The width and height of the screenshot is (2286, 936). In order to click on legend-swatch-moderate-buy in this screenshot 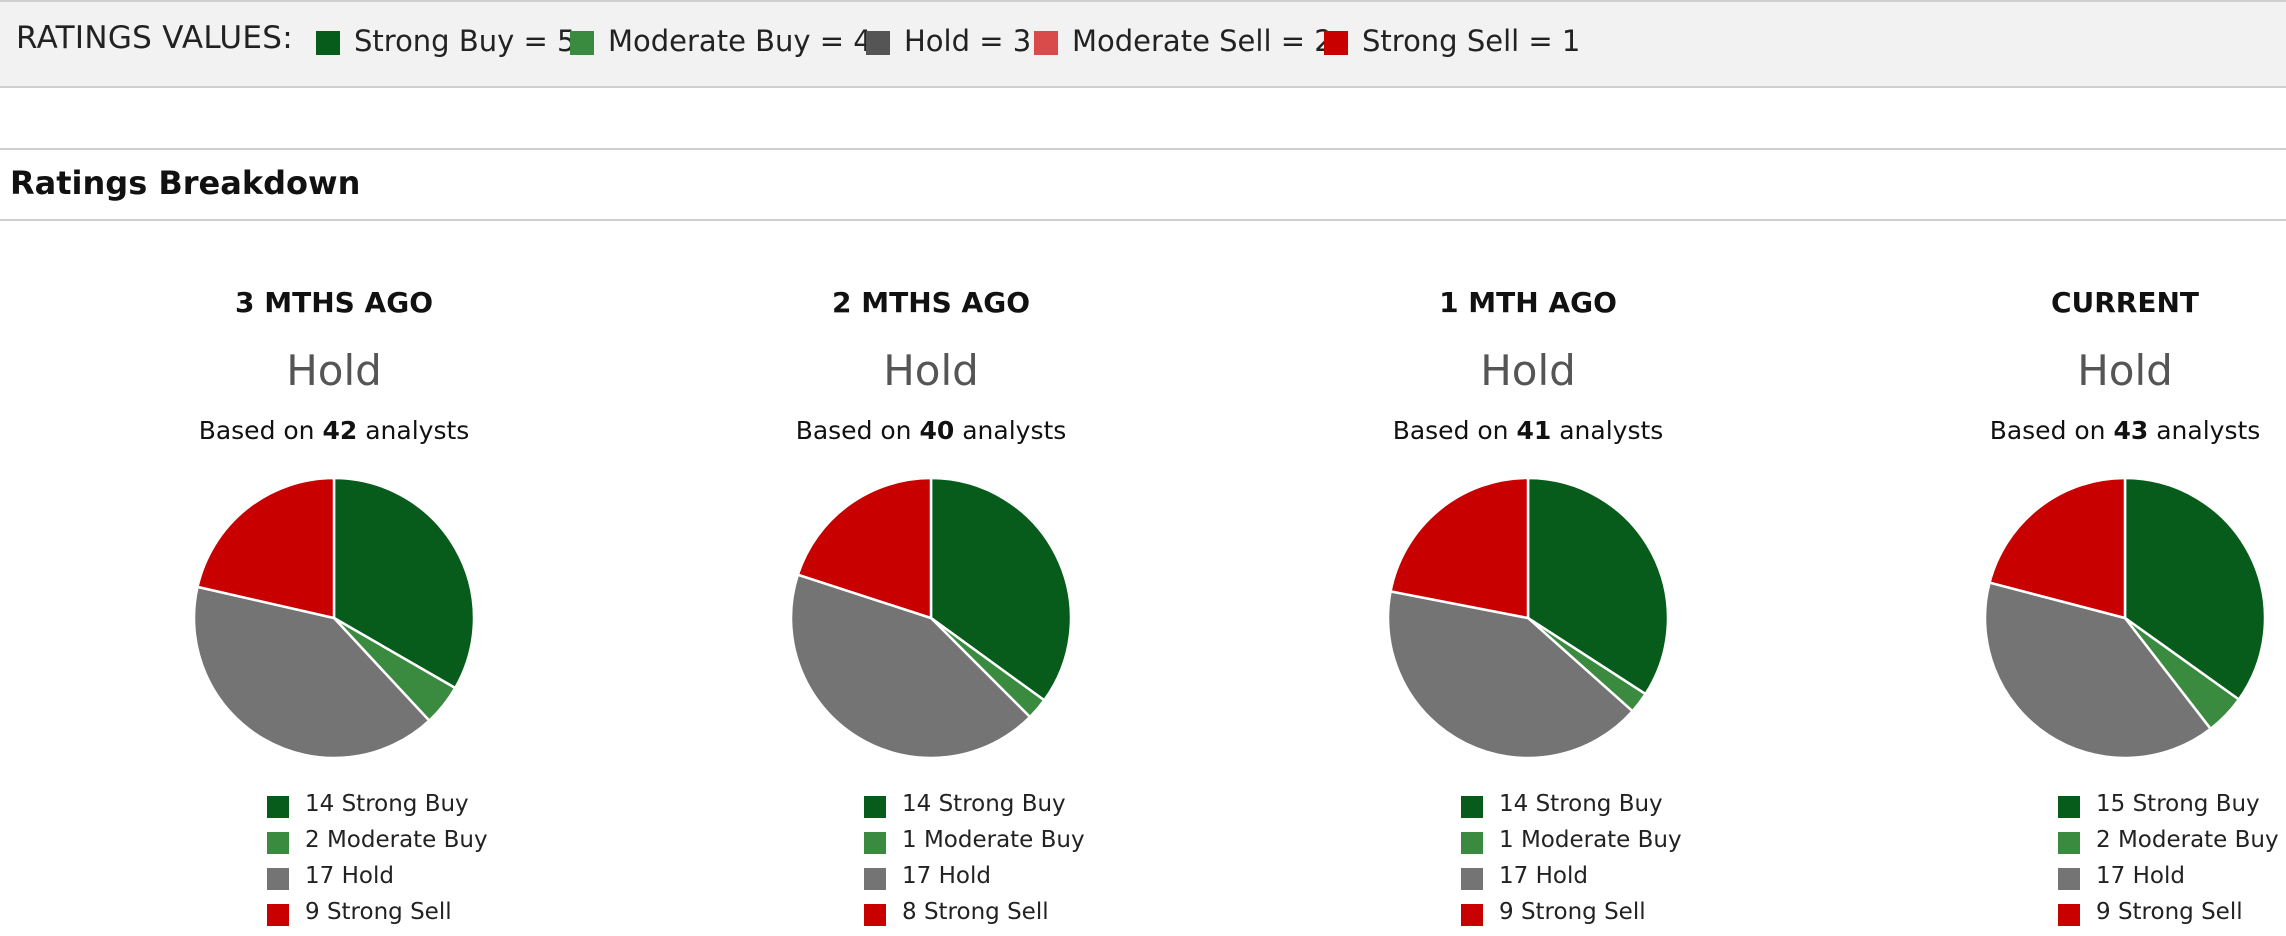, I will do `click(582, 43)`.